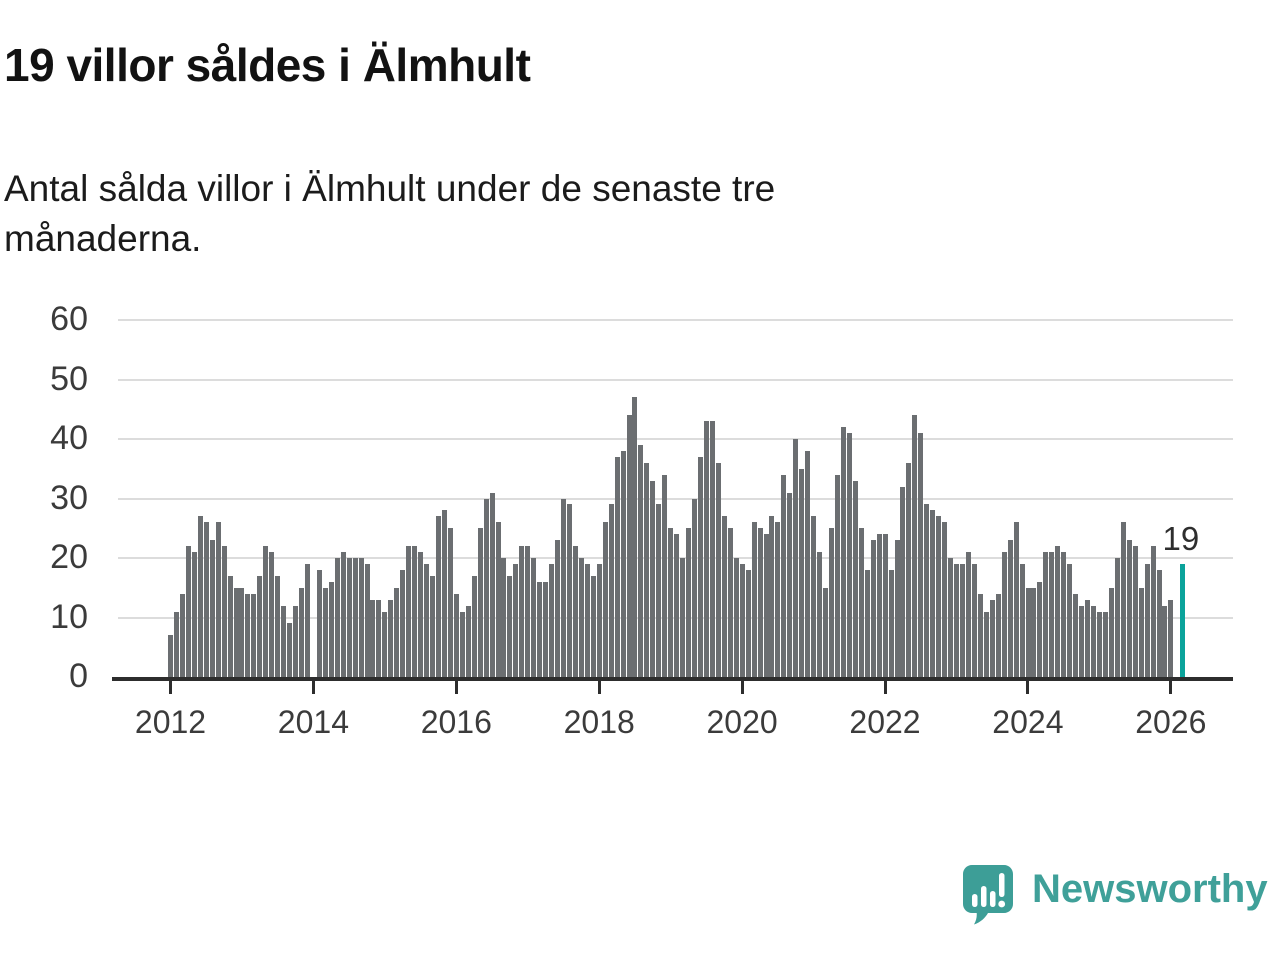 The image size is (1280, 960). What do you see at coordinates (313, 722) in the screenshot?
I see `x-axis-label: 2014` at bounding box center [313, 722].